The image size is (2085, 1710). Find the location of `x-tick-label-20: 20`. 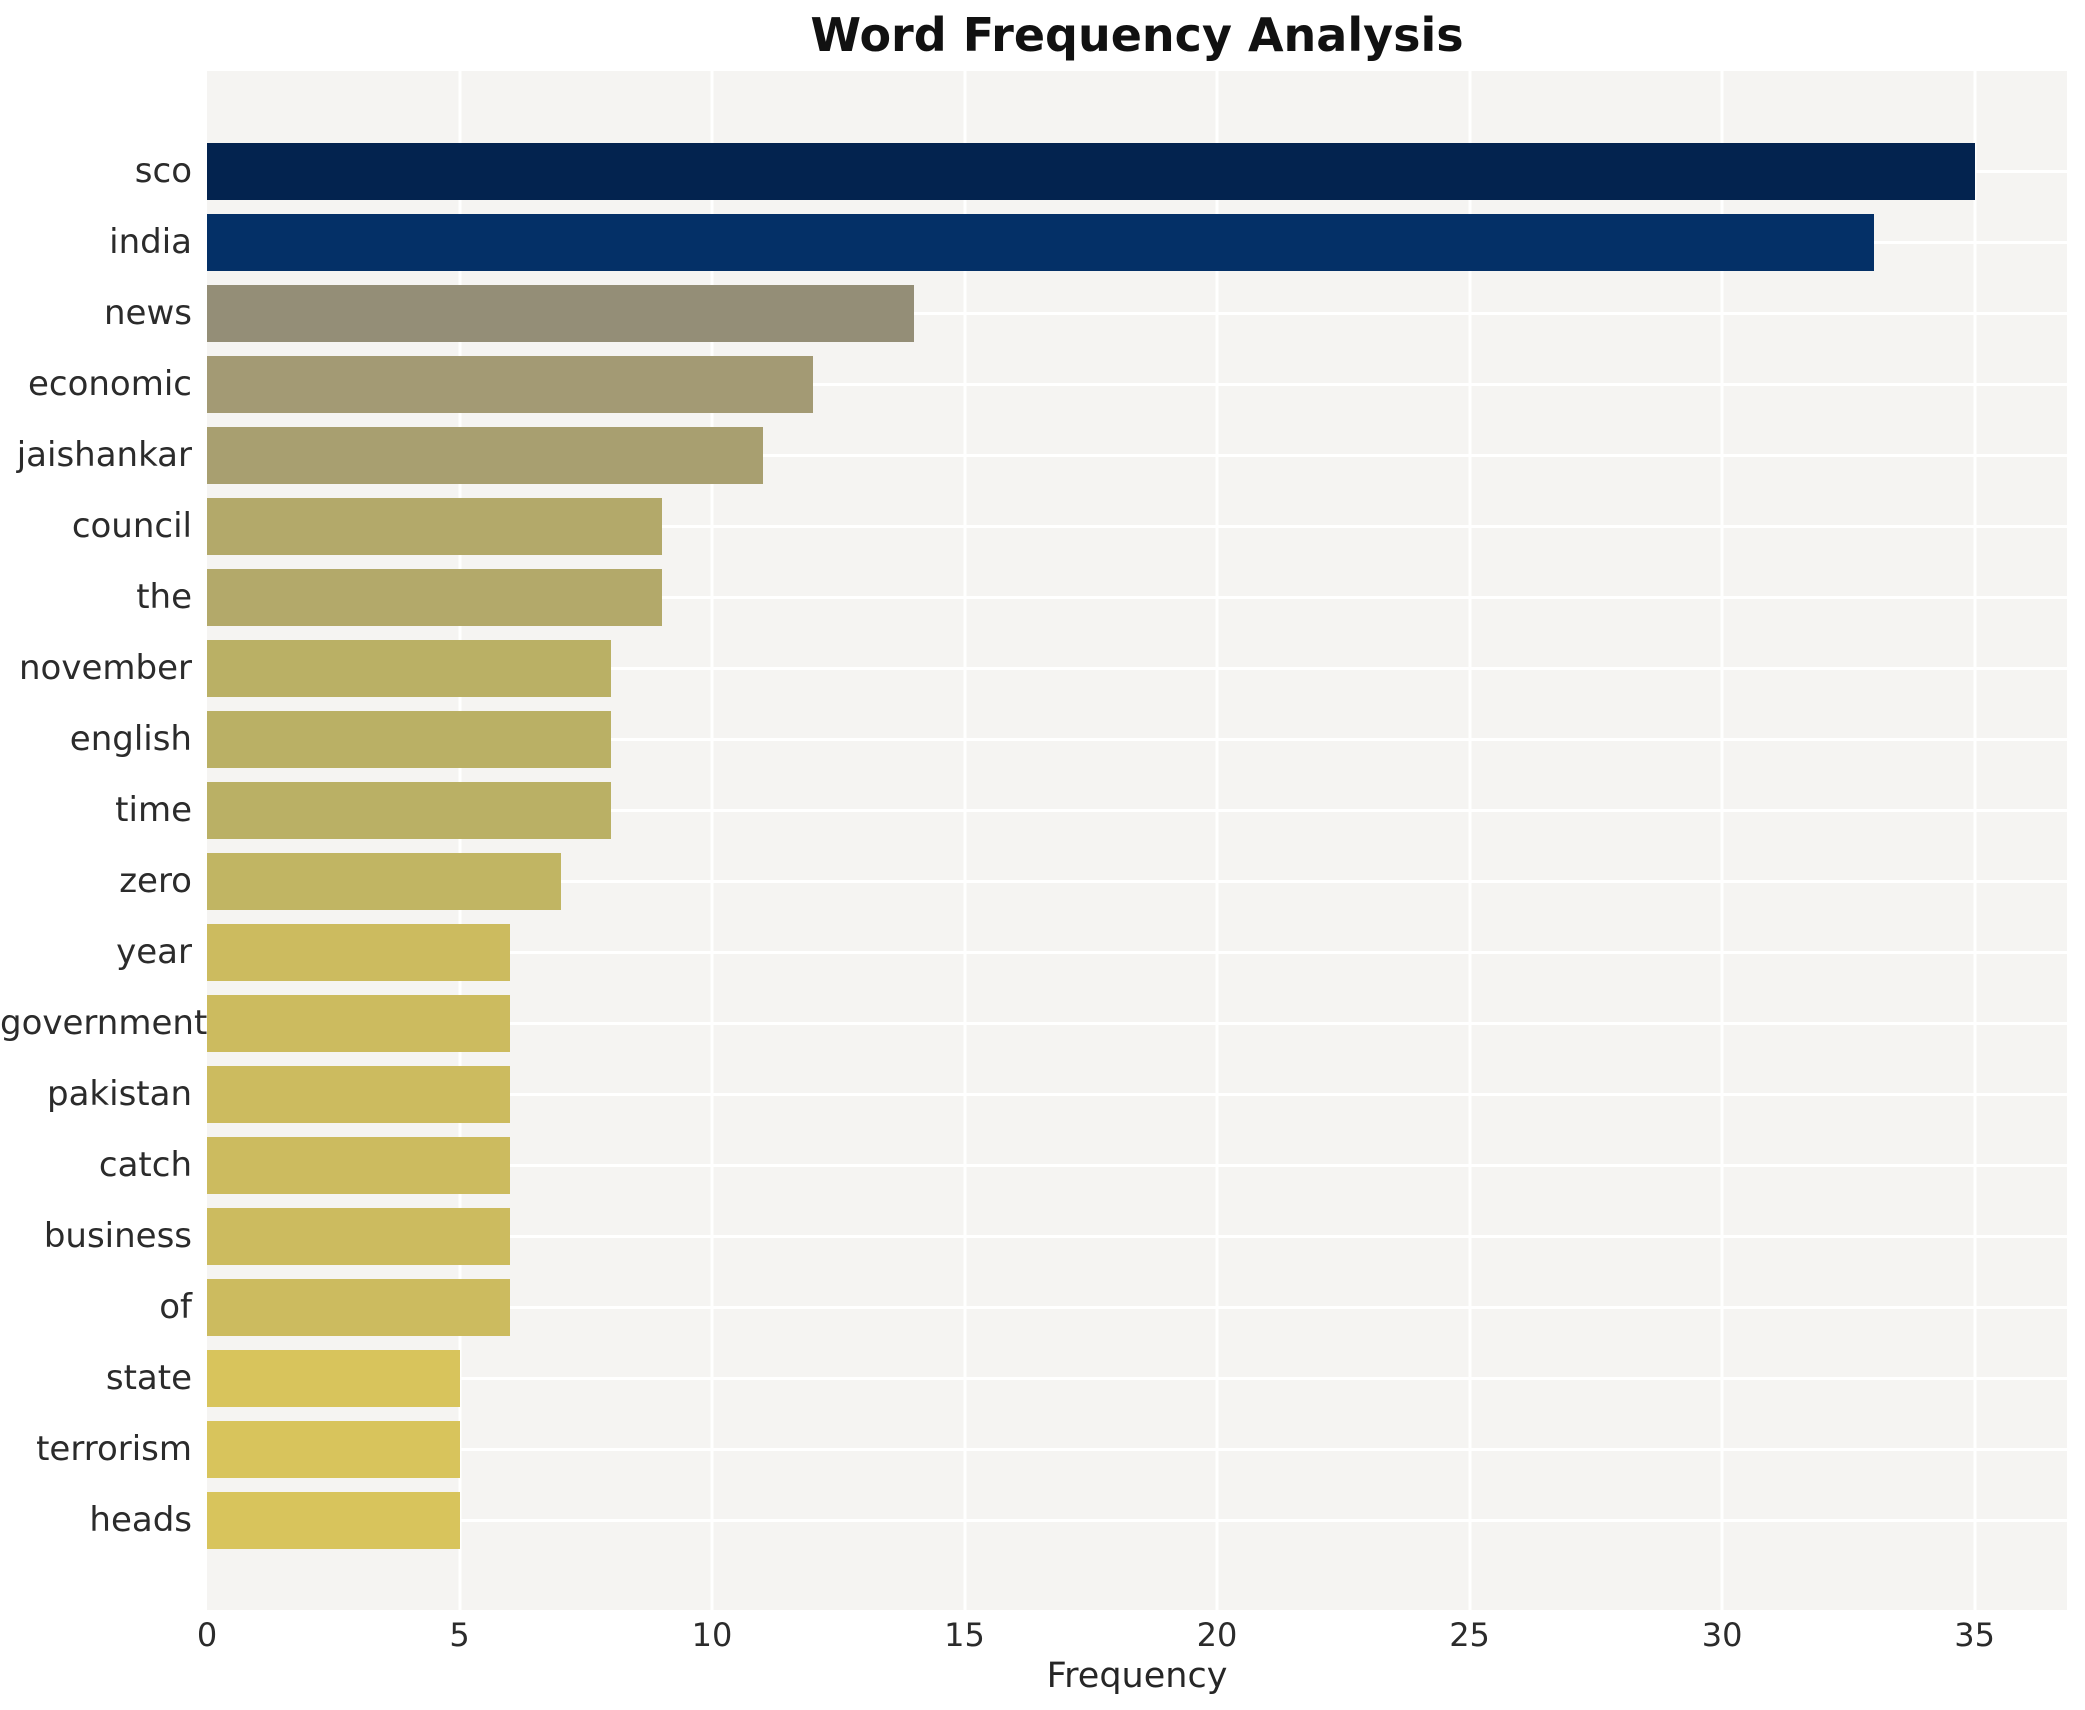

x-tick-label-20: 20 is located at coordinates (1217, 1635).